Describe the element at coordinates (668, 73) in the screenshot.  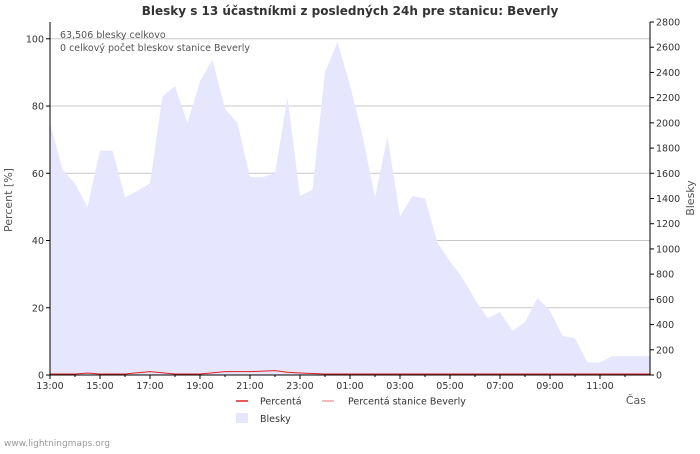
I see `right-tick-label: 2400` at that location.